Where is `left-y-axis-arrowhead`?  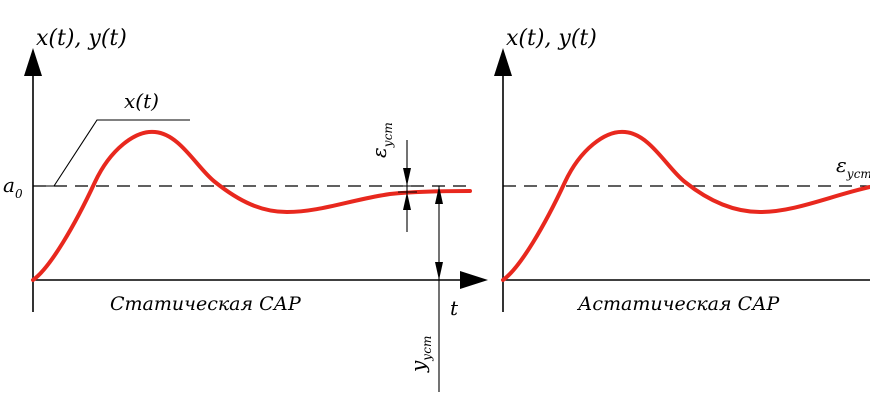
left-y-axis-arrowhead is located at coordinates (33, 62).